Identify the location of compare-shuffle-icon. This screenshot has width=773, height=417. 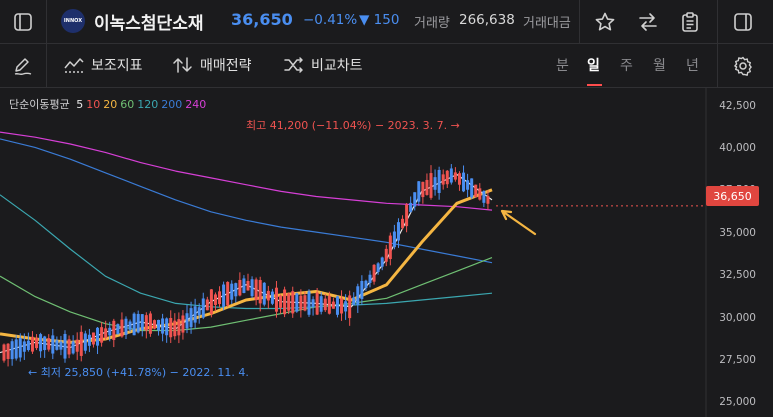
(293, 65).